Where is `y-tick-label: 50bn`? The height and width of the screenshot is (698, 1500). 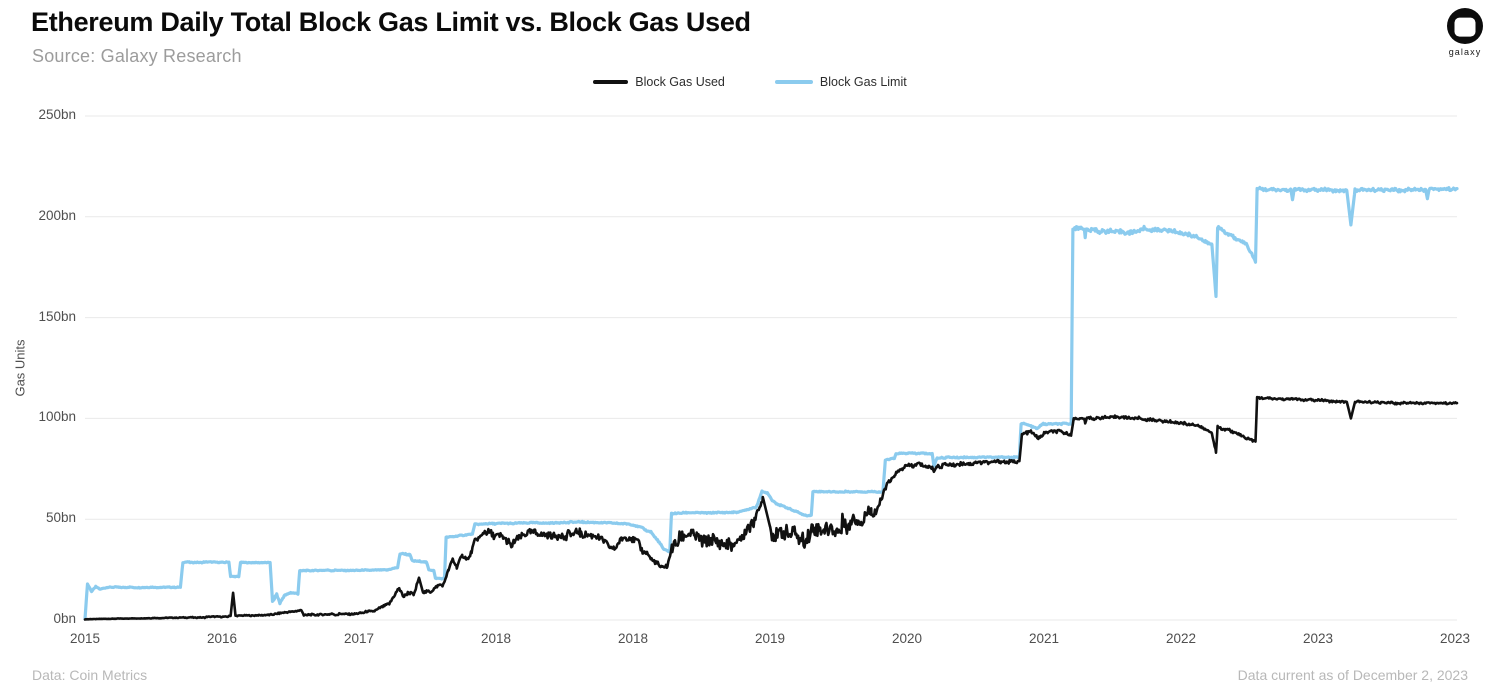
y-tick-label: 50bn is located at coordinates (60, 518).